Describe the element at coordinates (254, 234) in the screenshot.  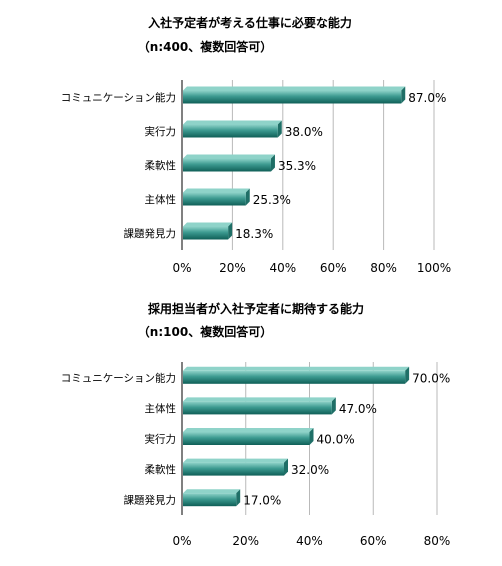
I see `data-label: 18.3%` at that location.